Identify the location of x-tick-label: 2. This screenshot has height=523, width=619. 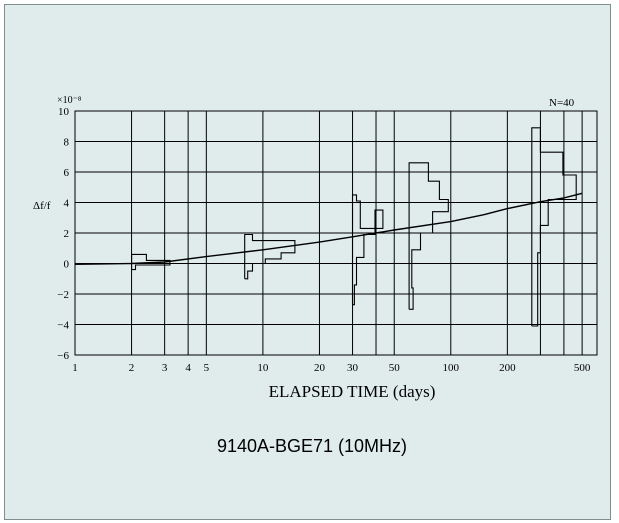
(132, 368).